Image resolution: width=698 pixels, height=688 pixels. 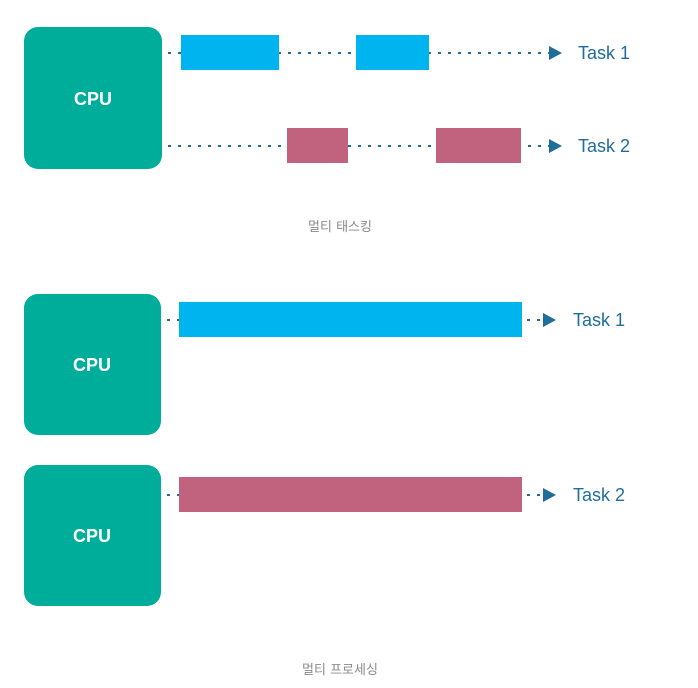 What do you see at coordinates (340, 227) in the screenshot?
I see `multitasking-caption: 멀티 태스킹` at bounding box center [340, 227].